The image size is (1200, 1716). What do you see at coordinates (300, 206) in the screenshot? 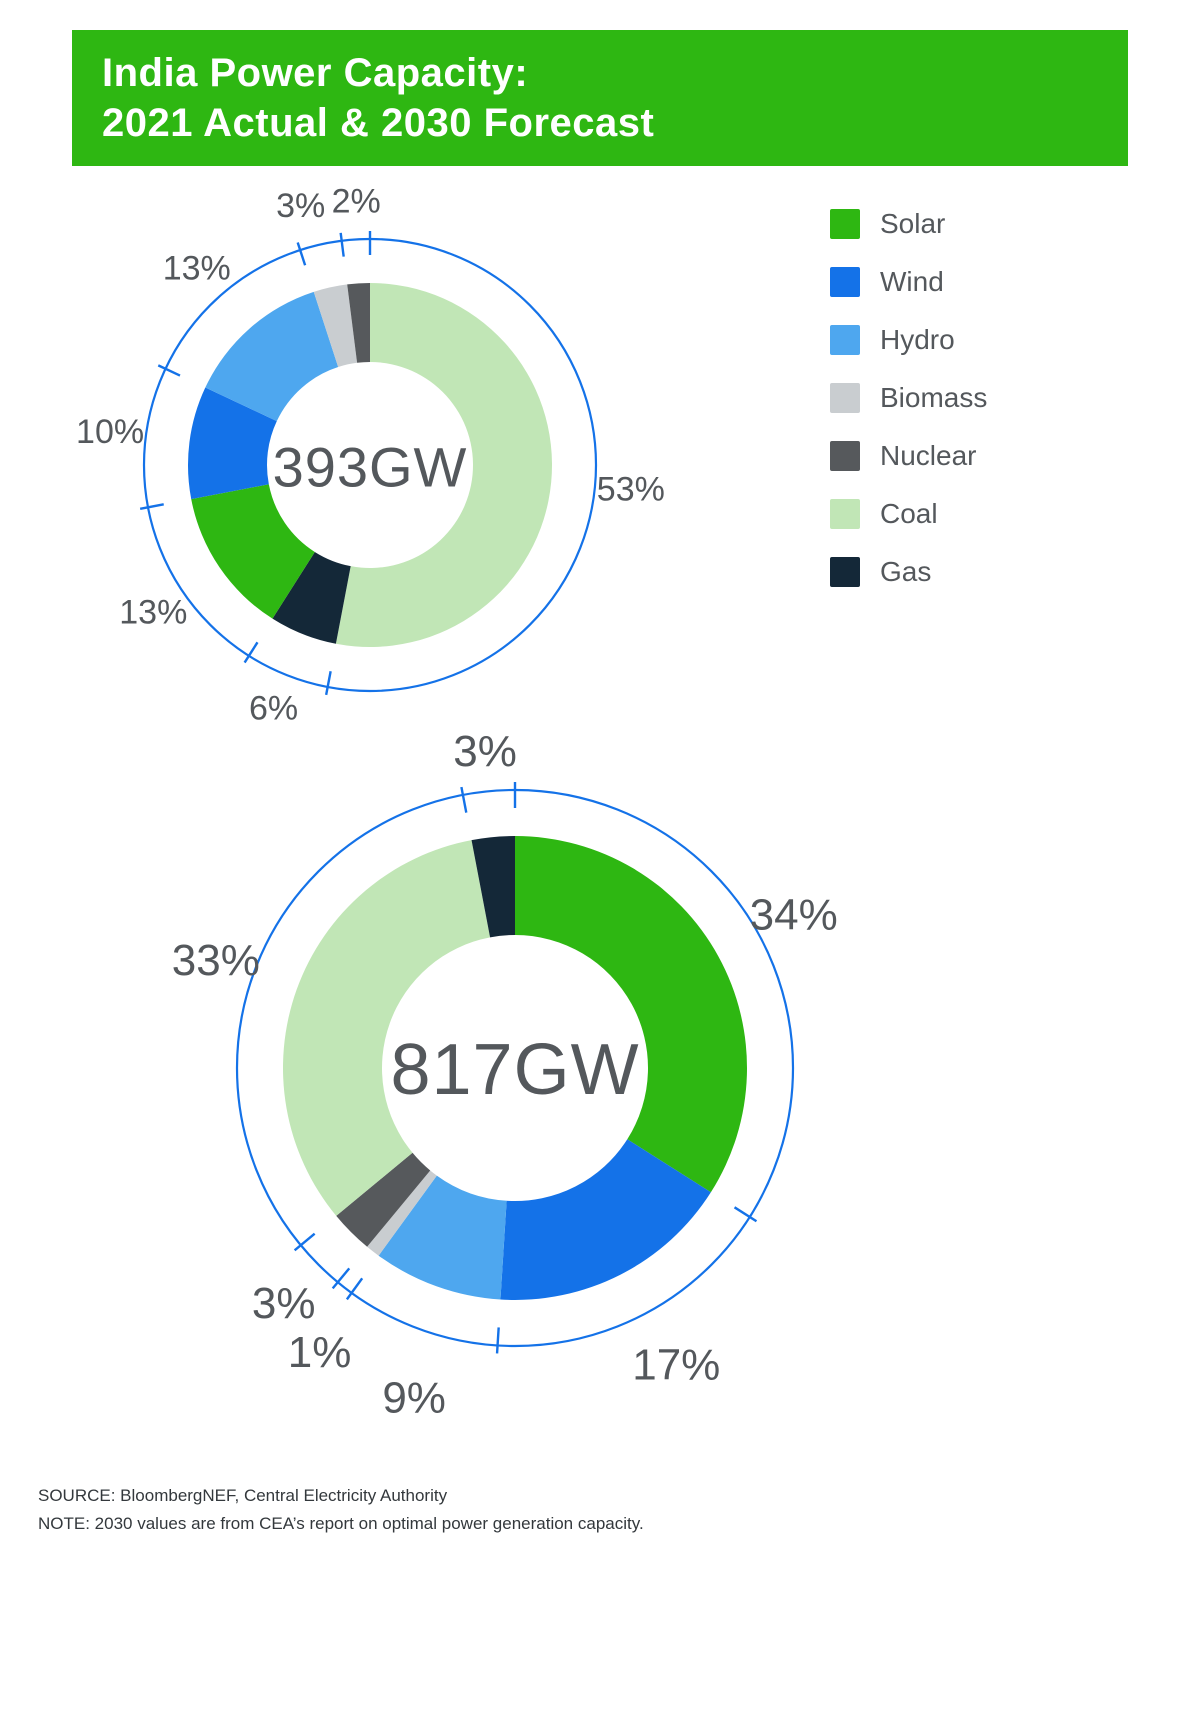
I see `percent-label-biomass: 3%` at bounding box center [300, 206].